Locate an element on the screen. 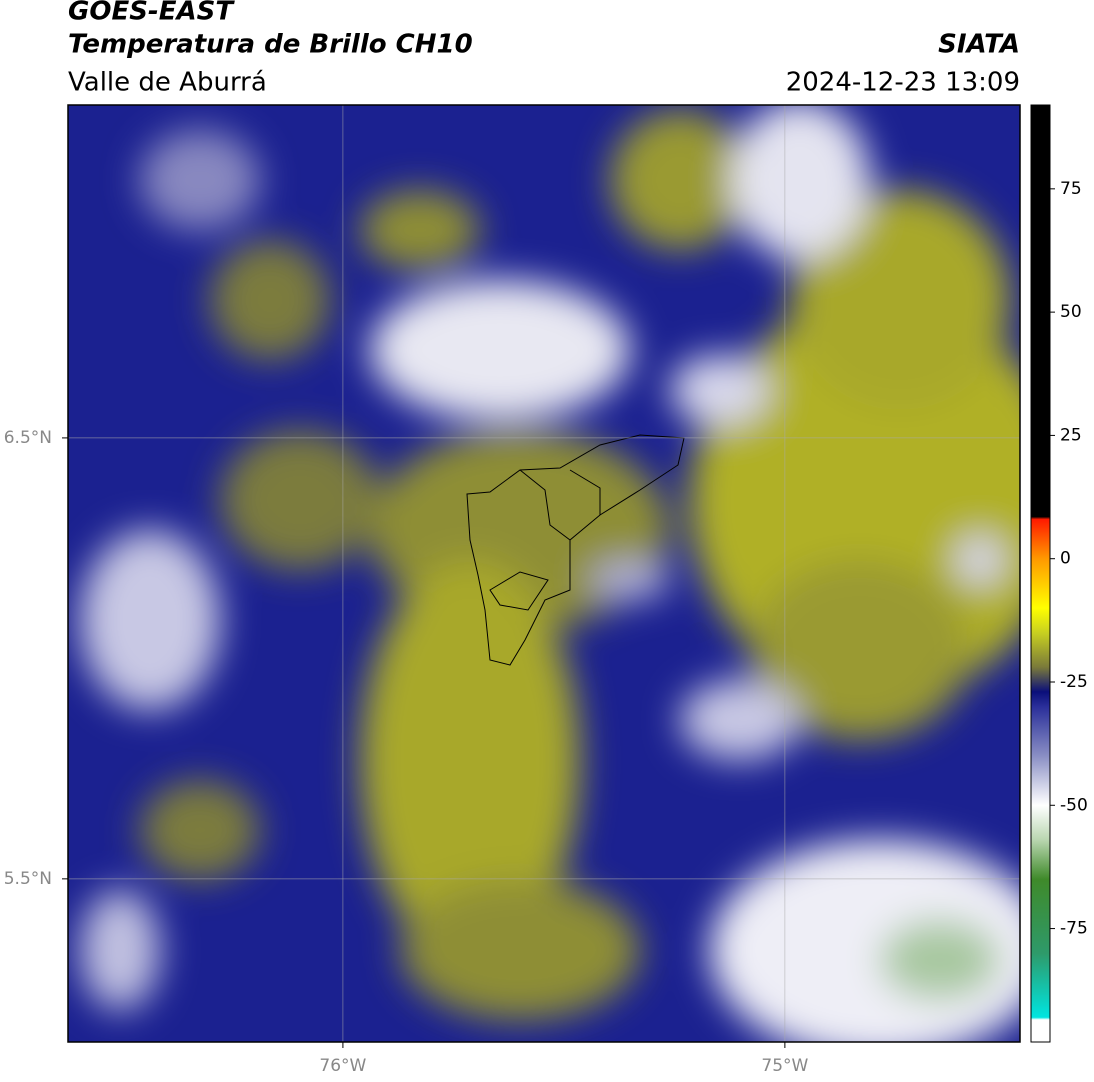  colorbar-tick-label: -25 is located at coordinates (1074, 682).